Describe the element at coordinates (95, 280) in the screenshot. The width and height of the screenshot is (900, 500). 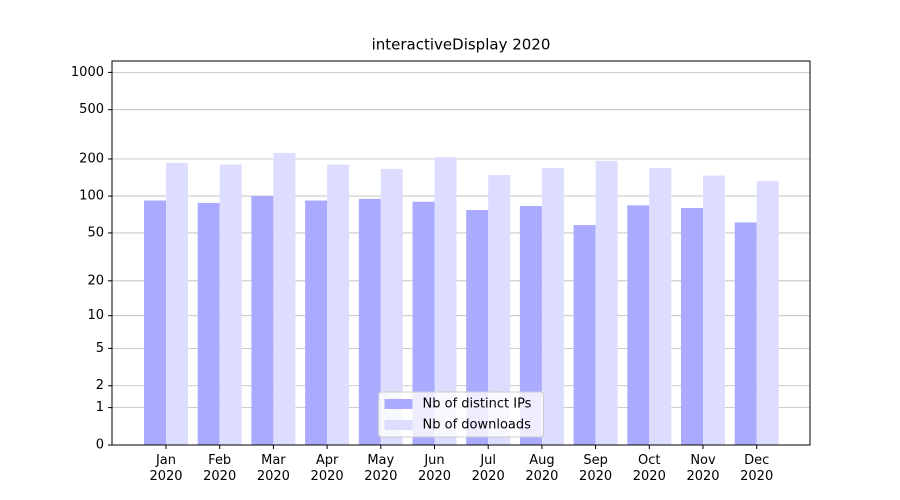
I see `y-tick-label: 20` at that location.